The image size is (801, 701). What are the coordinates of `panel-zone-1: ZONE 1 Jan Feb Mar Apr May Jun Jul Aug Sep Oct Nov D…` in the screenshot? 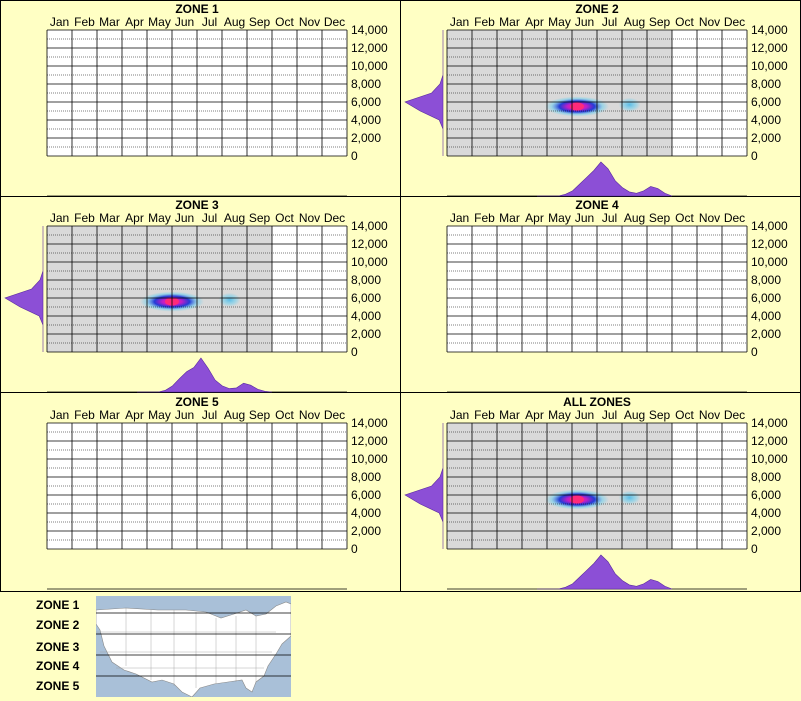 It's located at (217, 99).